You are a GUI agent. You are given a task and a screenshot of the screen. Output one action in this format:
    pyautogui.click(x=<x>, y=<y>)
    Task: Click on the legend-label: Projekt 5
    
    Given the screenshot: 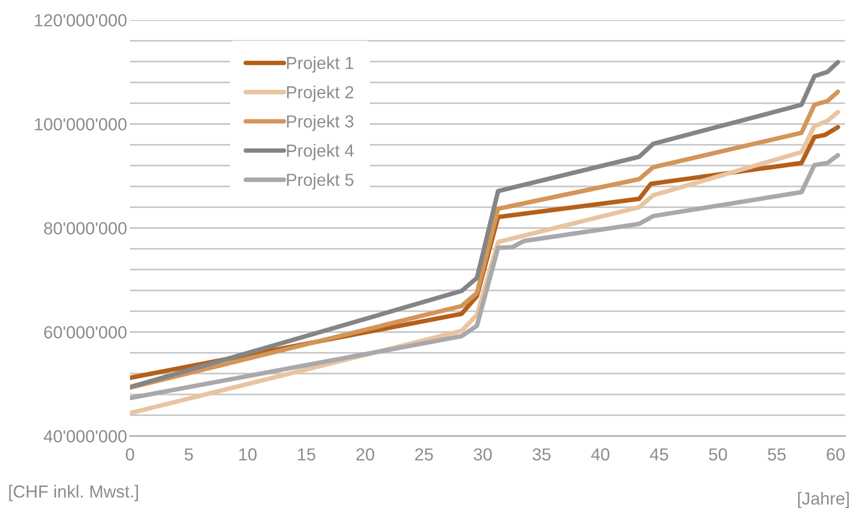 What is the action you would take?
    pyautogui.click(x=320, y=181)
    